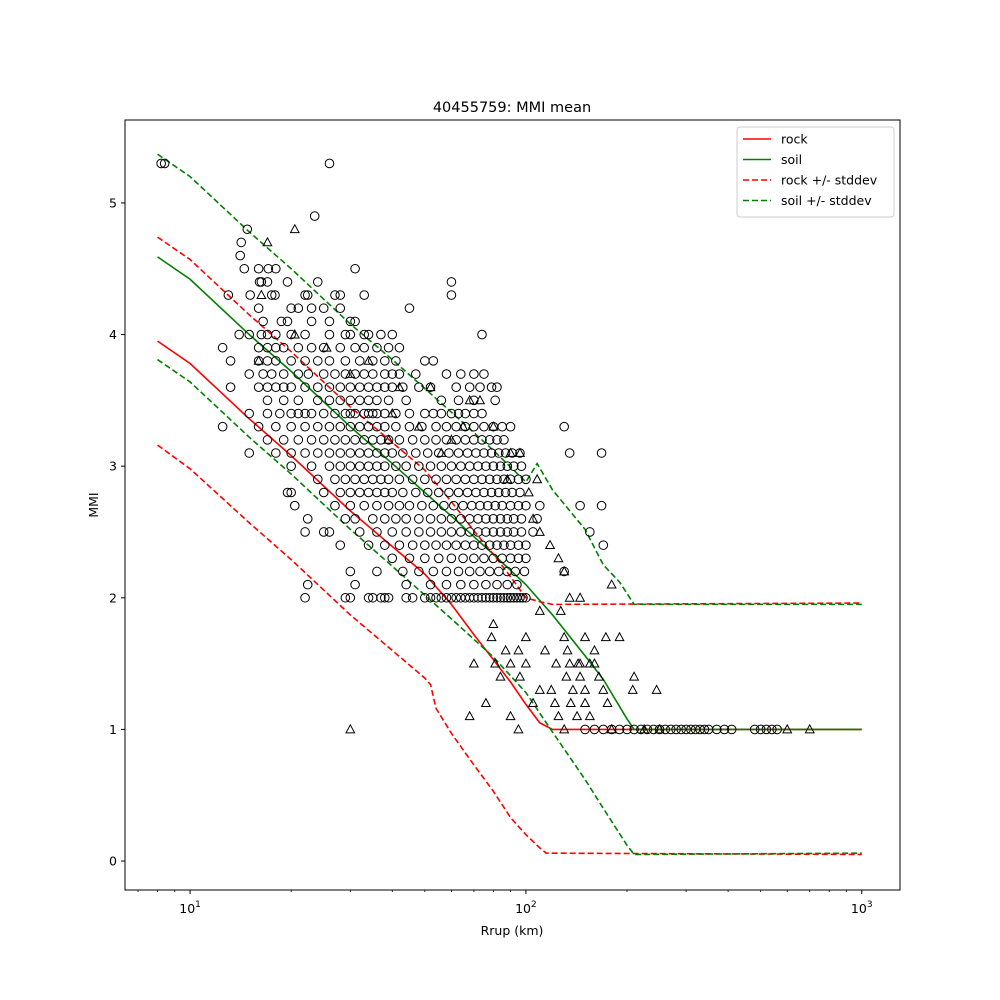 This screenshot has height=1000, width=1000. What do you see at coordinates (113, 202) in the screenshot?
I see `y-tick-label: 5` at bounding box center [113, 202].